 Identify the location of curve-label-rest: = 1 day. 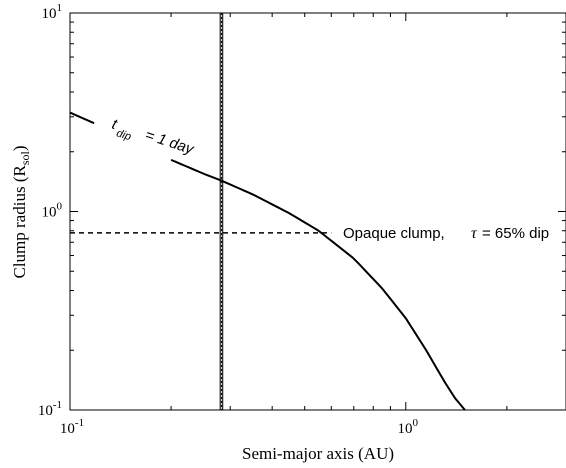
(170, 142).